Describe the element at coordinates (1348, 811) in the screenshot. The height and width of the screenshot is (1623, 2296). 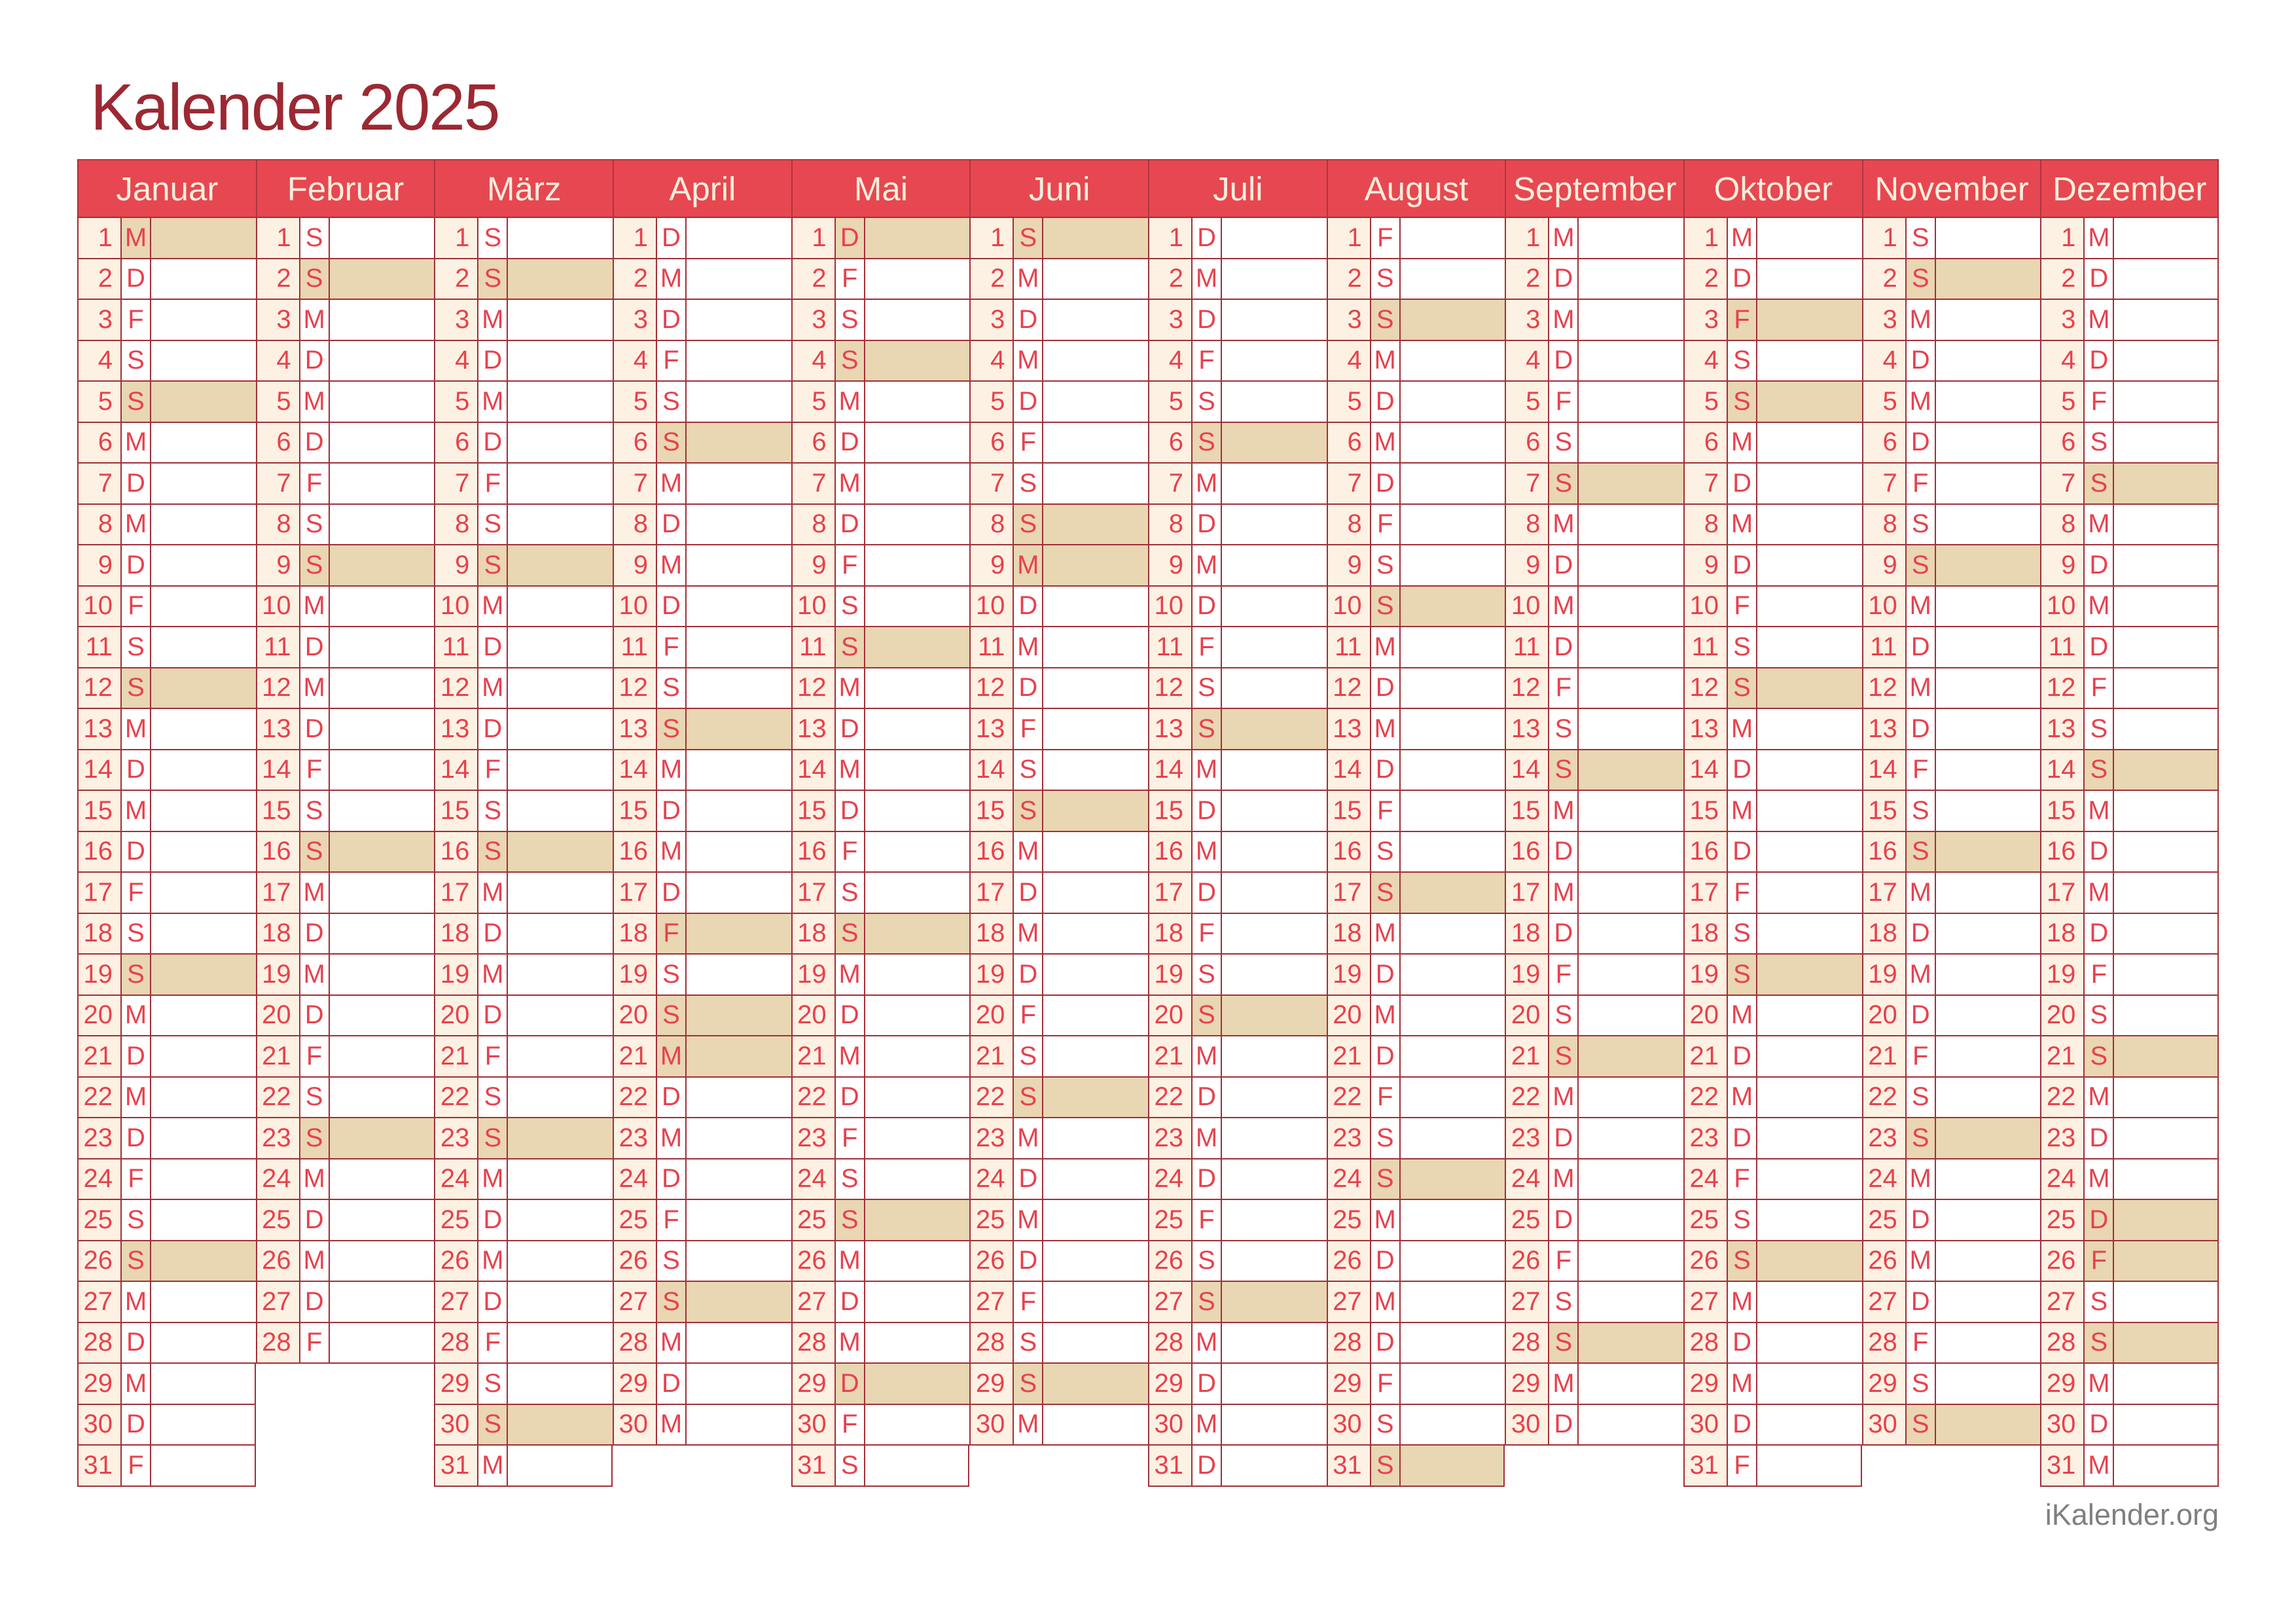
I see `day-number: 15` at that location.